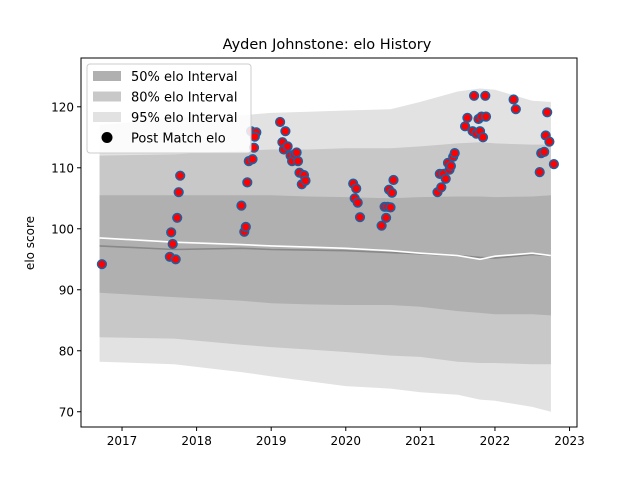  What do you see at coordinates (62, 229) in the screenshot?
I see `y-tick-label: 100` at bounding box center [62, 229].